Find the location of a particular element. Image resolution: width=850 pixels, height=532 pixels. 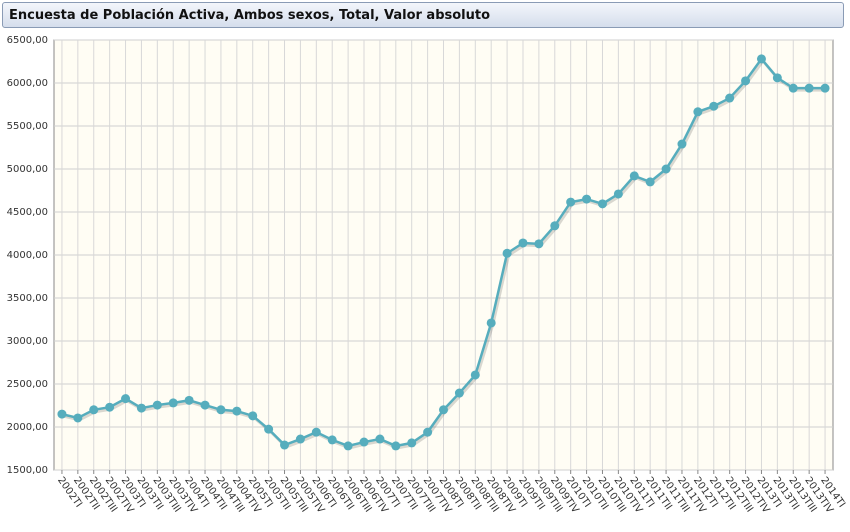

y-tick-label: 3500,00 is located at coordinates (27, 298).